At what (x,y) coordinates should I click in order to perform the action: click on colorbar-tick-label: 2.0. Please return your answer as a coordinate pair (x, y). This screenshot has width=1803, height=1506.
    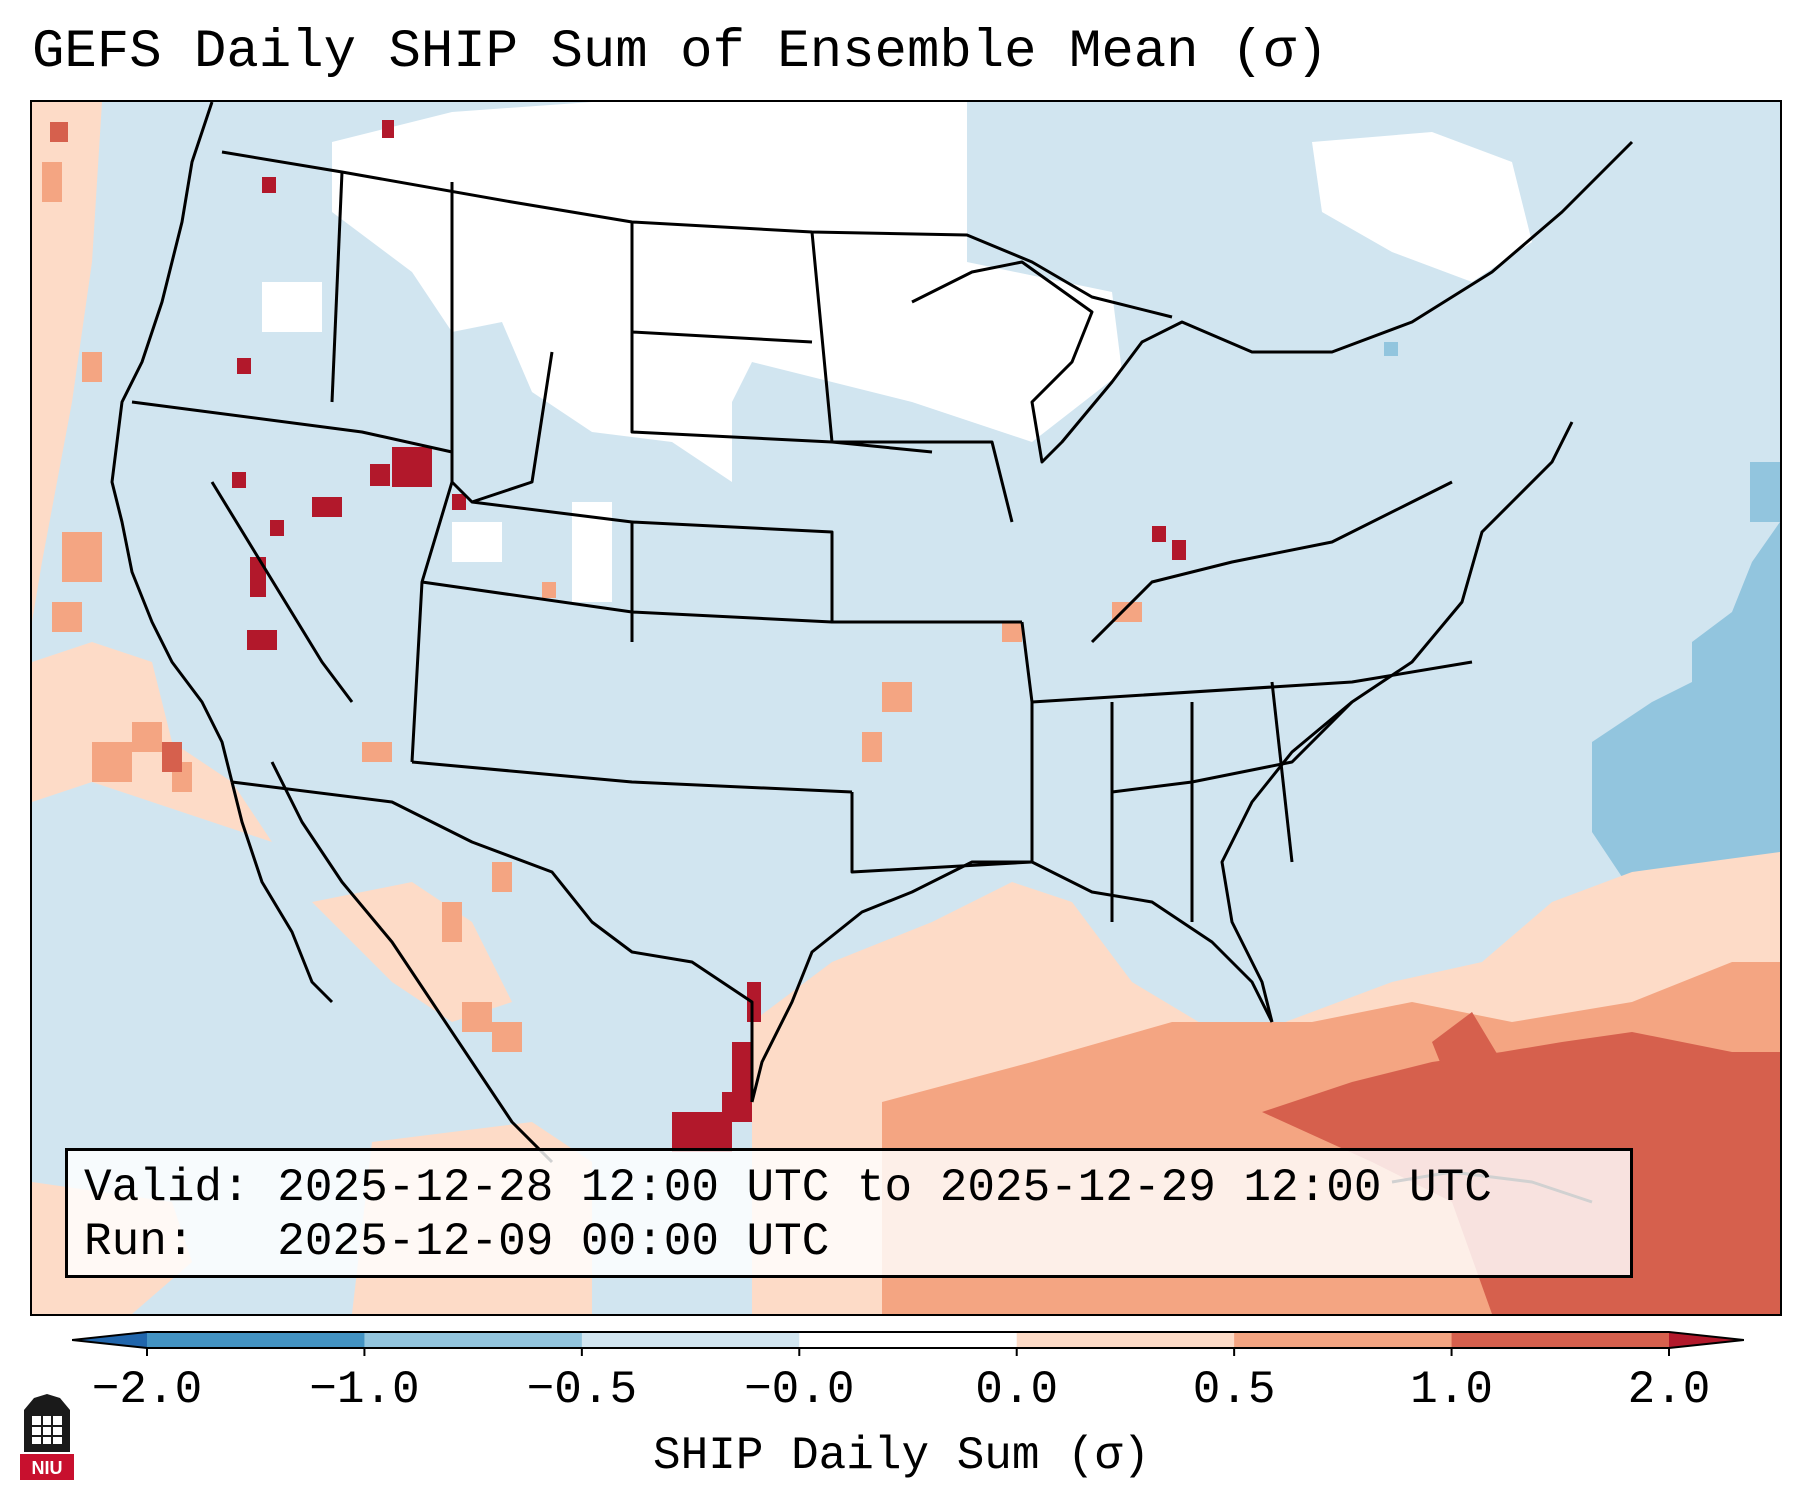
    Looking at the image, I should click on (1669, 1390).